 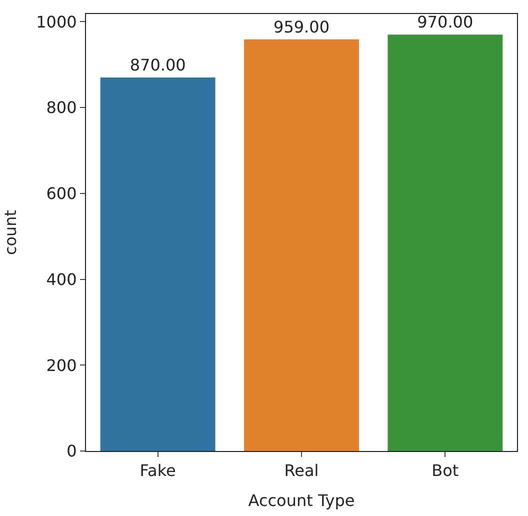 What do you see at coordinates (61, 194) in the screenshot?
I see `y-tick-label: 600` at bounding box center [61, 194].